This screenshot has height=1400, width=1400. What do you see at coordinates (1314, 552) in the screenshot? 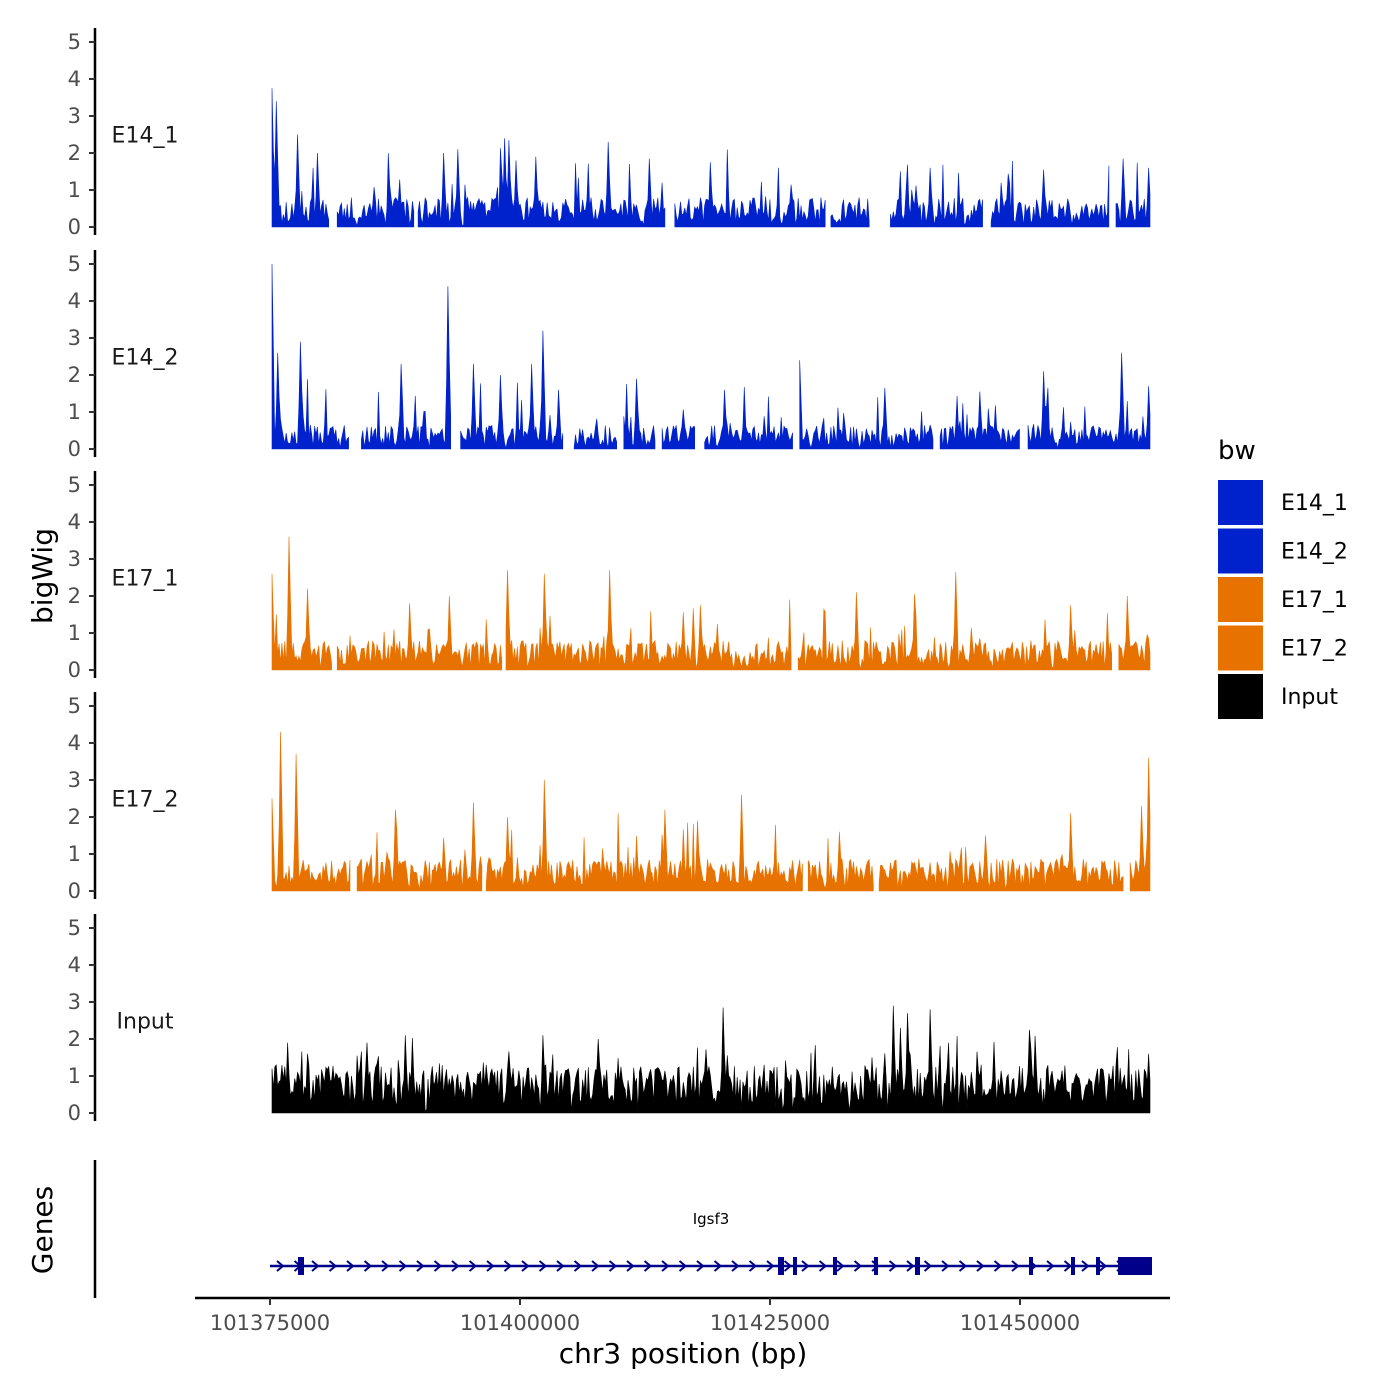
I see `legend-label: E14_2` at bounding box center [1314, 552].